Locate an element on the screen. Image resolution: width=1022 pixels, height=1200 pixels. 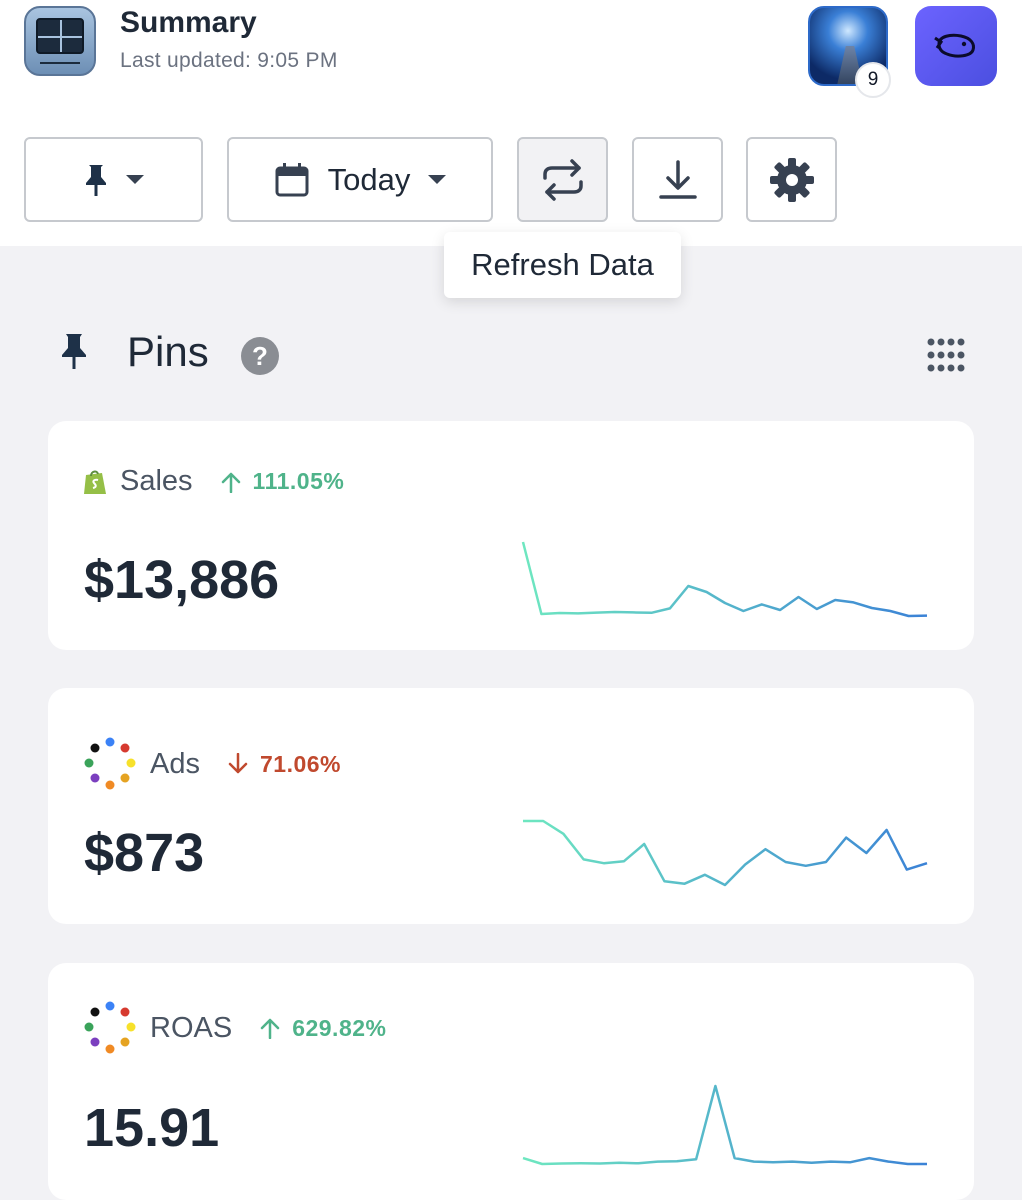
download-button is located at coordinates (677, 179).